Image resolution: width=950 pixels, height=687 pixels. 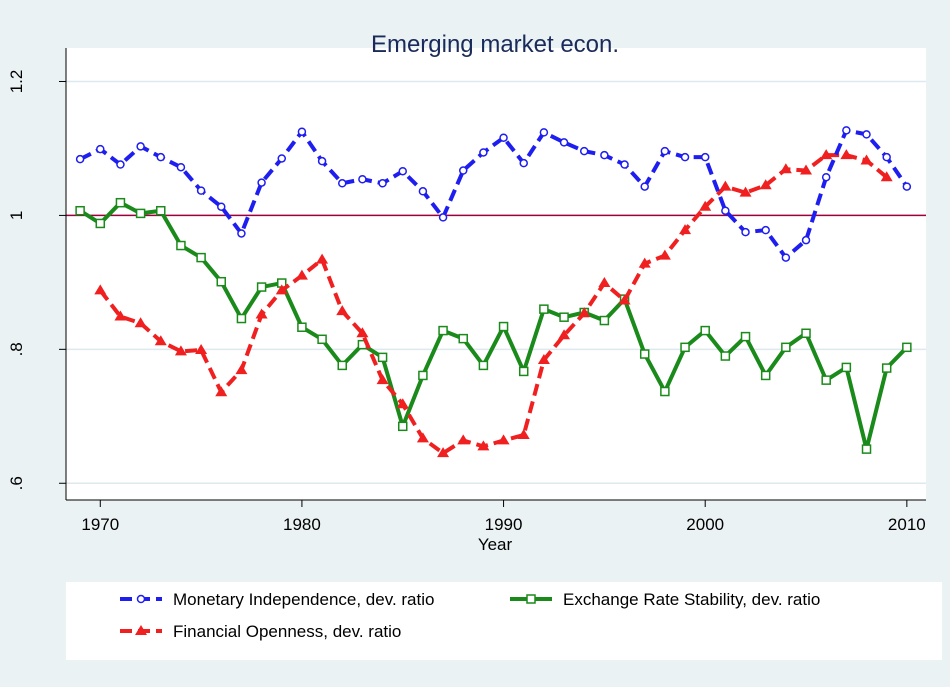 I want to click on y-tick-label: 1.2, so click(x=16, y=82).